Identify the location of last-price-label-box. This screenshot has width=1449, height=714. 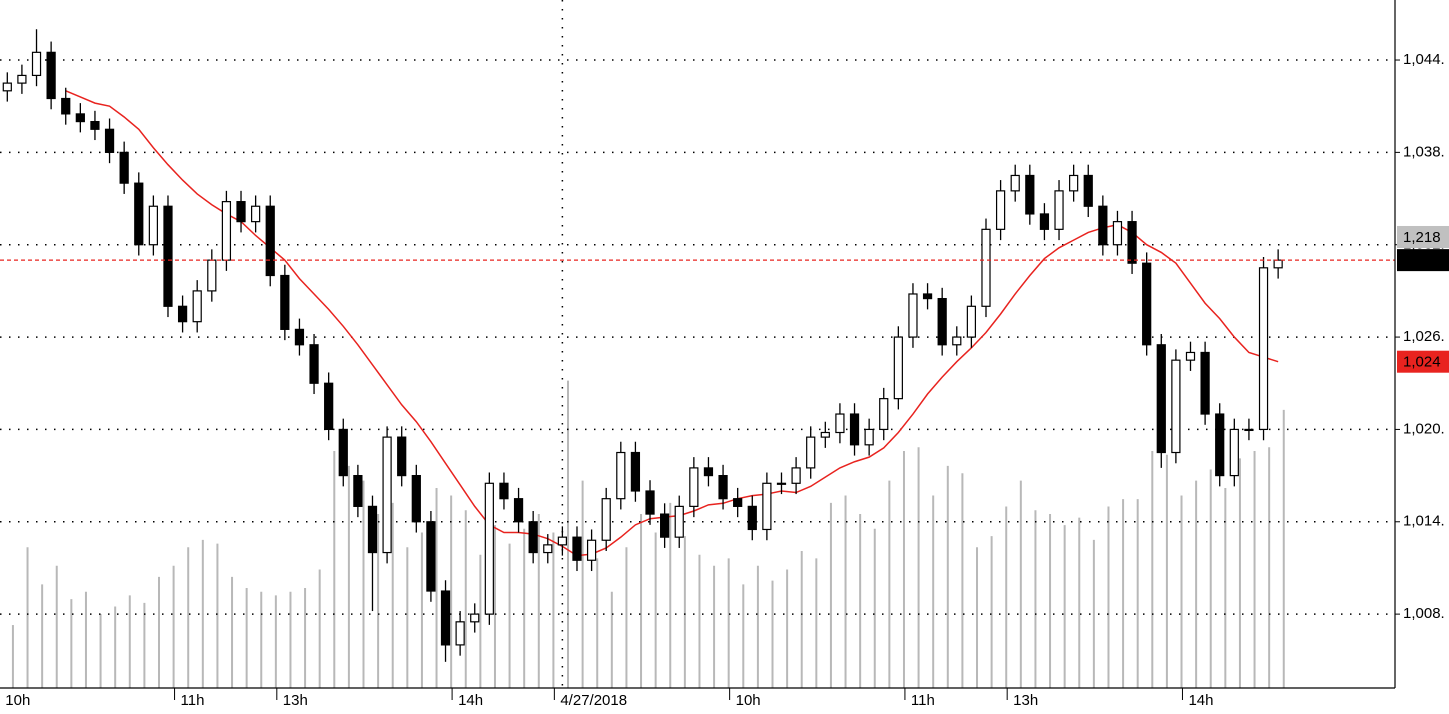
(1423, 260).